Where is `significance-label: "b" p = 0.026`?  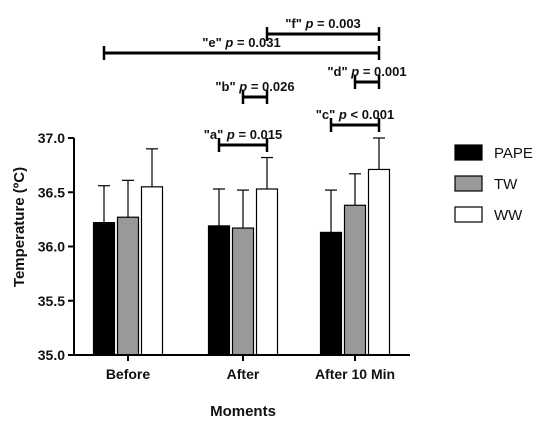
significance-label: "b" p = 0.026 is located at coordinates (254, 86).